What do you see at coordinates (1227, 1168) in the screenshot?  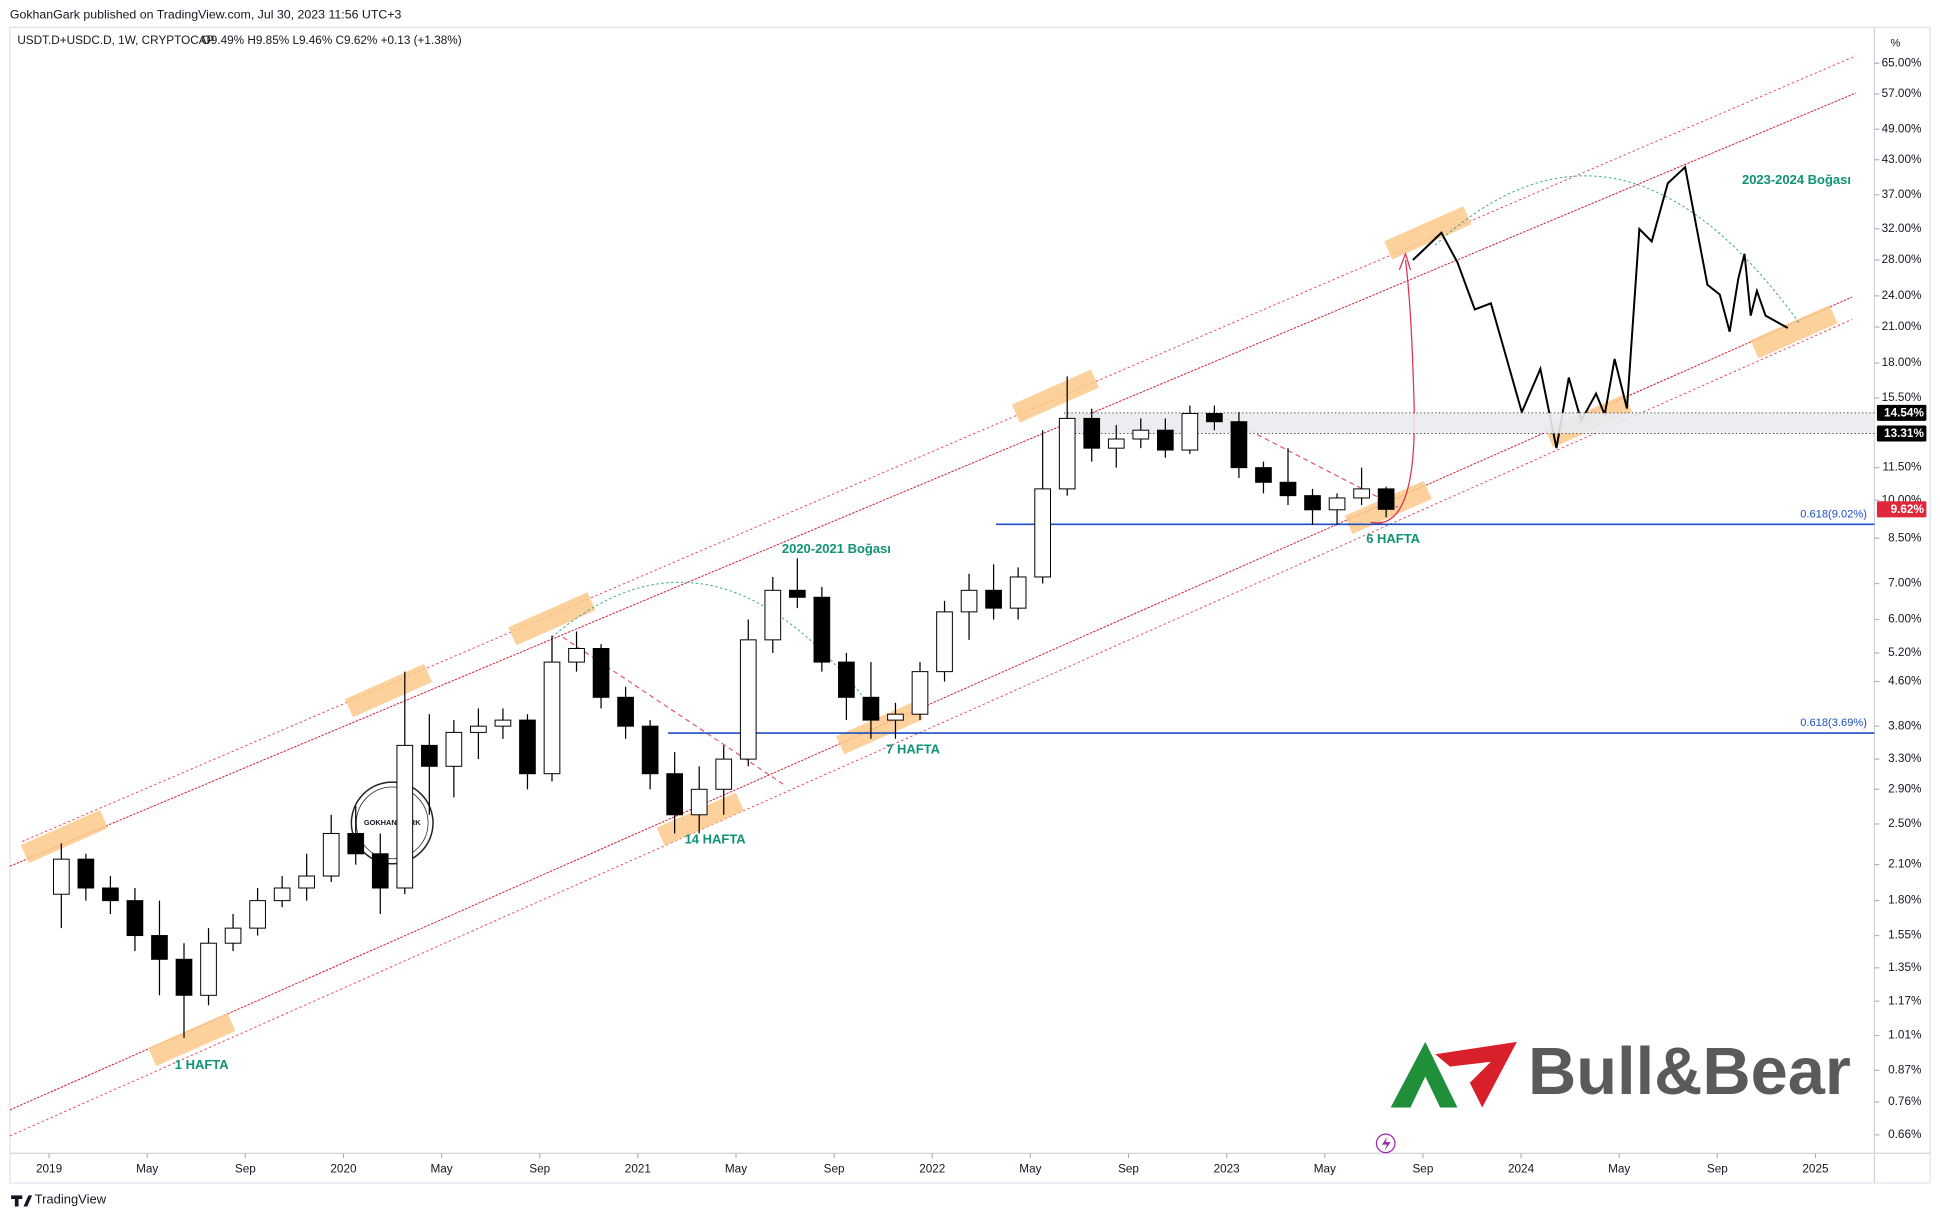 I see `x-tick-label: 2023` at bounding box center [1227, 1168].